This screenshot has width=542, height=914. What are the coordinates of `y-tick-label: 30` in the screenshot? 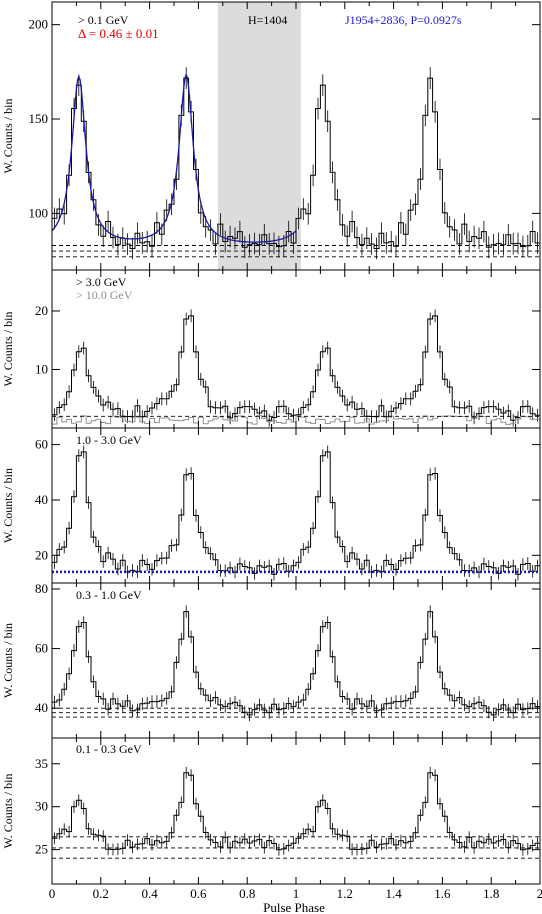 It's located at (41, 806).